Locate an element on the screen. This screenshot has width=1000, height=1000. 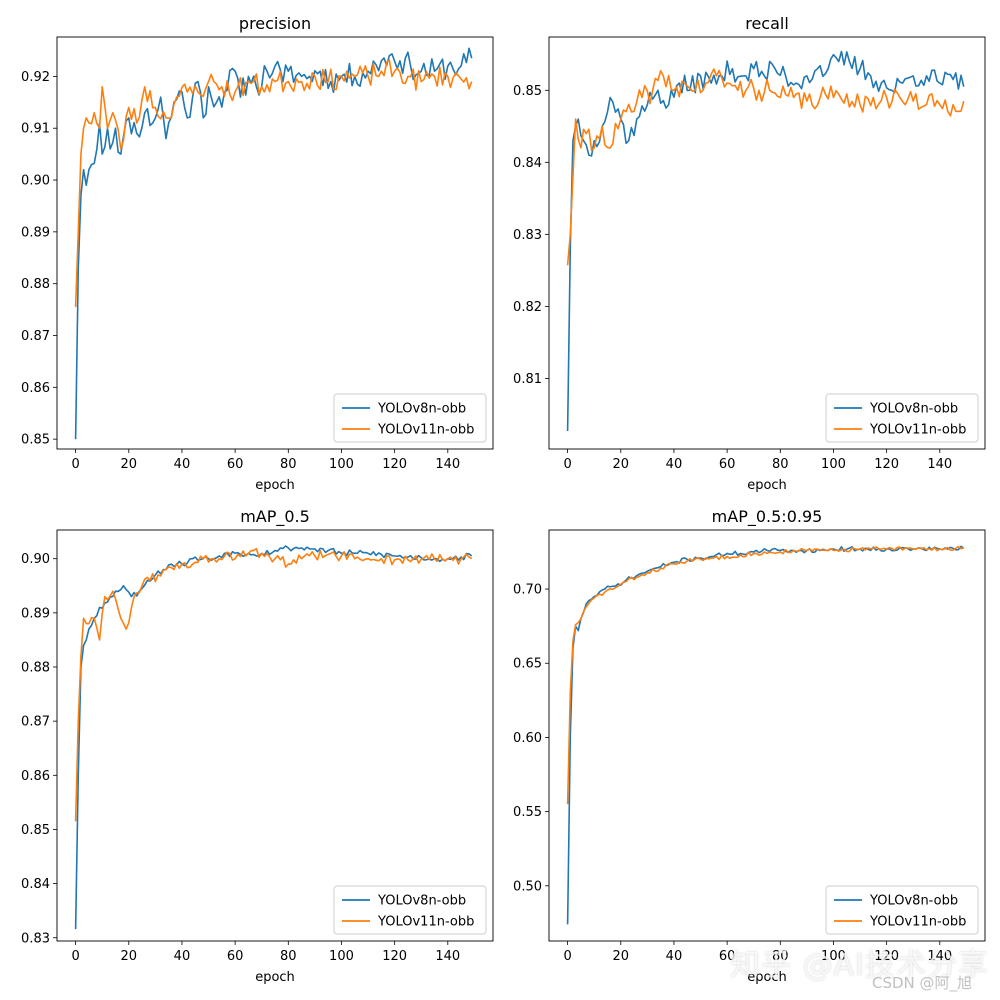
y-tick-label: 0.70 is located at coordinates (527, 590).